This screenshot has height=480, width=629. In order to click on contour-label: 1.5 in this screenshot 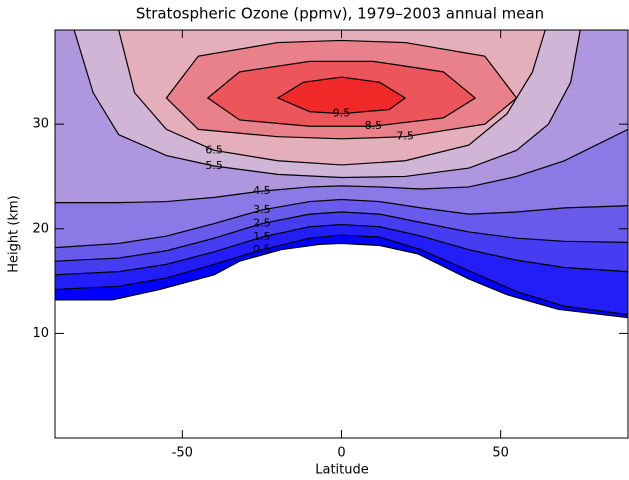, I will do `click(262, 236)`.